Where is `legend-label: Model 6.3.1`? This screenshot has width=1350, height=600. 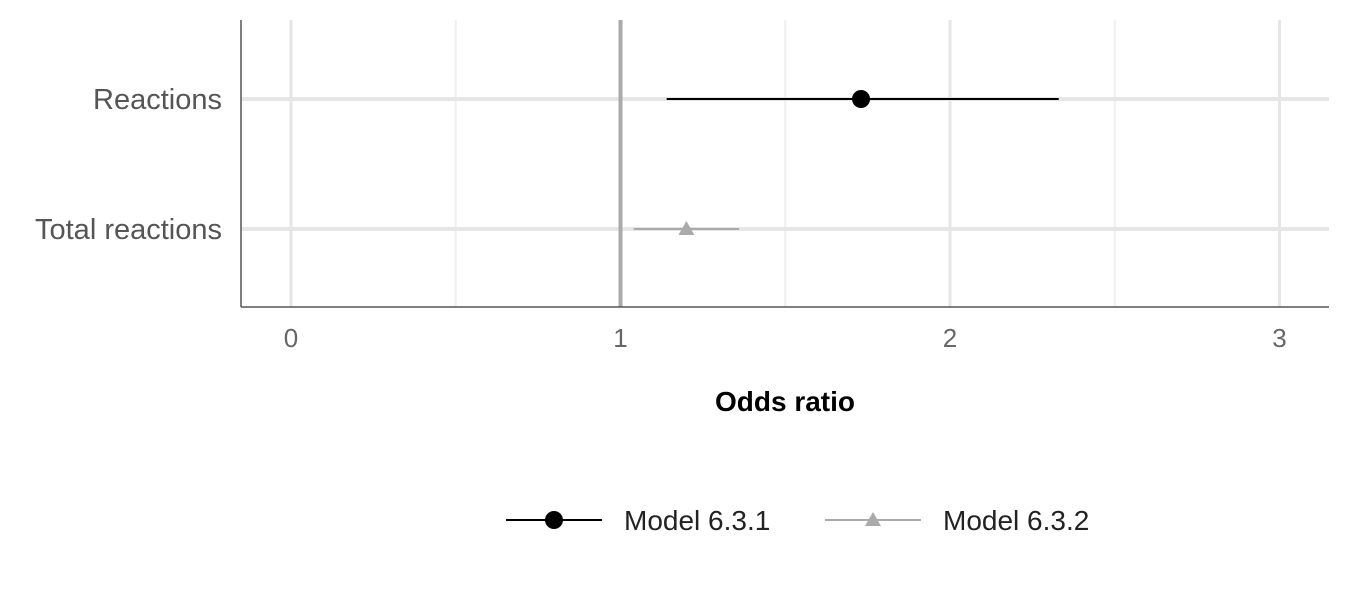
legend-label: Model 6.3.1 is located at coordinates (697, 520).